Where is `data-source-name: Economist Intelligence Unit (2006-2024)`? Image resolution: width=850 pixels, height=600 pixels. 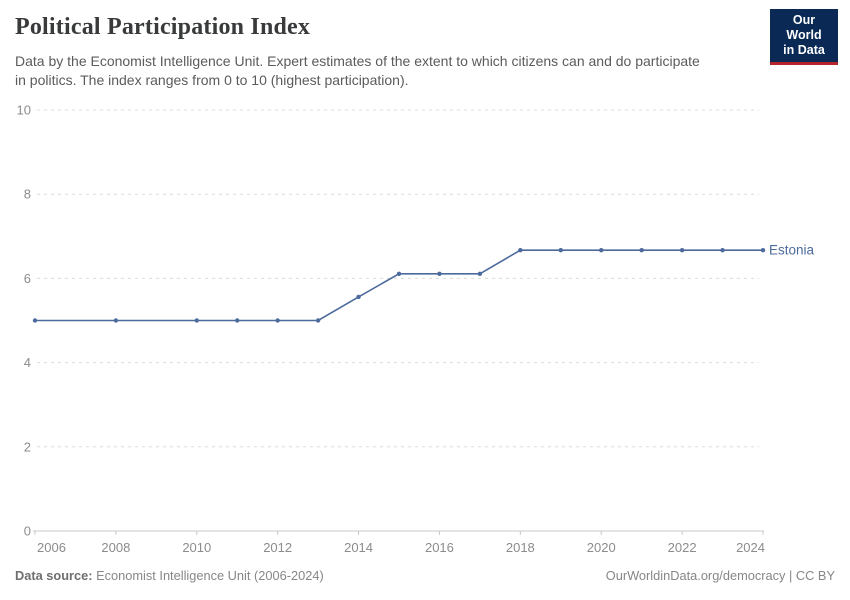
data-source-name: Economist Intelligence Unit (2006-2024) is located at coordinates (208, 575).